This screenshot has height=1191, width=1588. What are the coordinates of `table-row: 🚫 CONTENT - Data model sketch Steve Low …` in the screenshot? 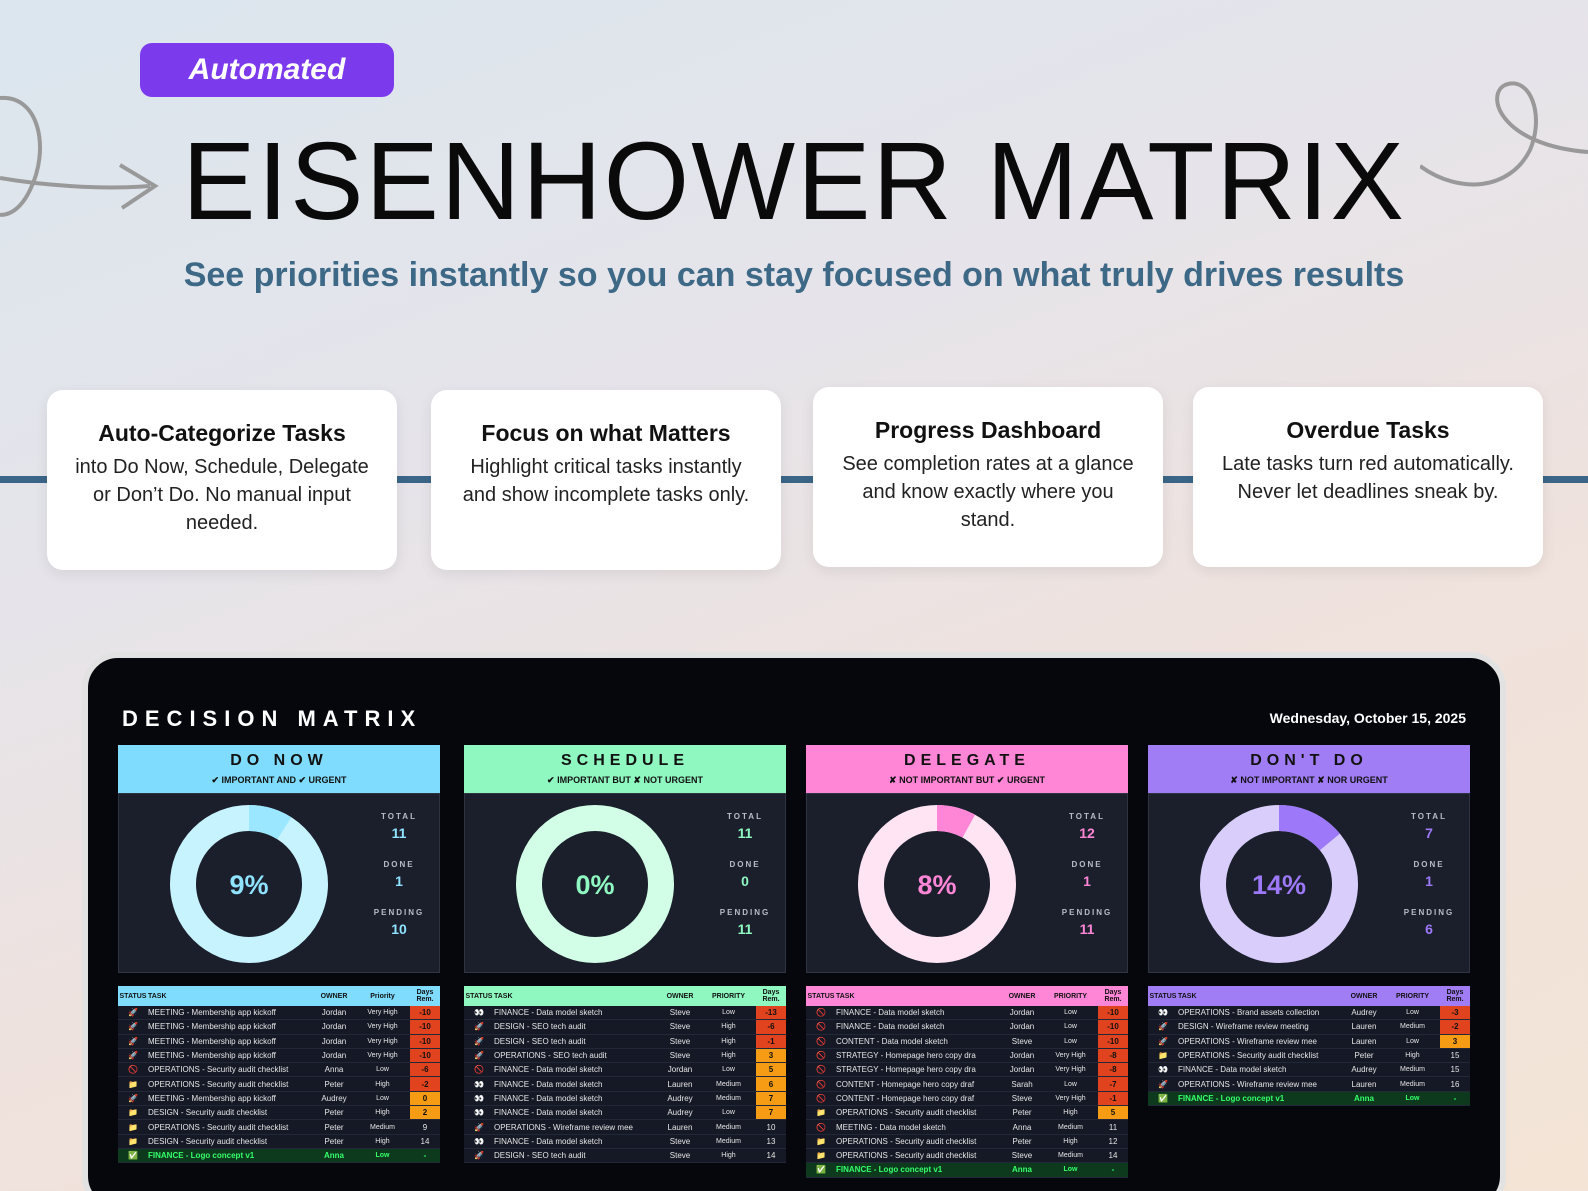 It's located at (967, 1041).